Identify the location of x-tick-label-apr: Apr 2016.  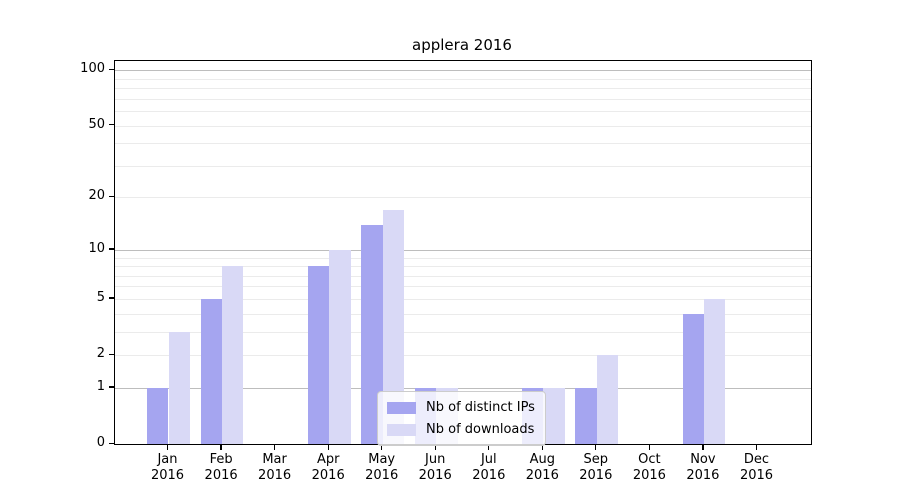
(328, 468).